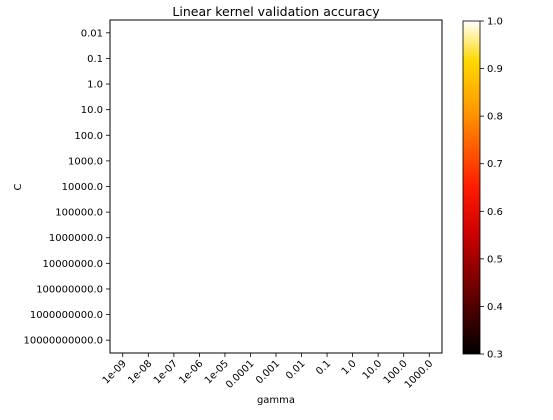 The height and width of the screenshot is (420, 553). Describe the element at coordinates (69, 289) in the screenshot. I see `y-tick-label: 100000000.0` at that location.